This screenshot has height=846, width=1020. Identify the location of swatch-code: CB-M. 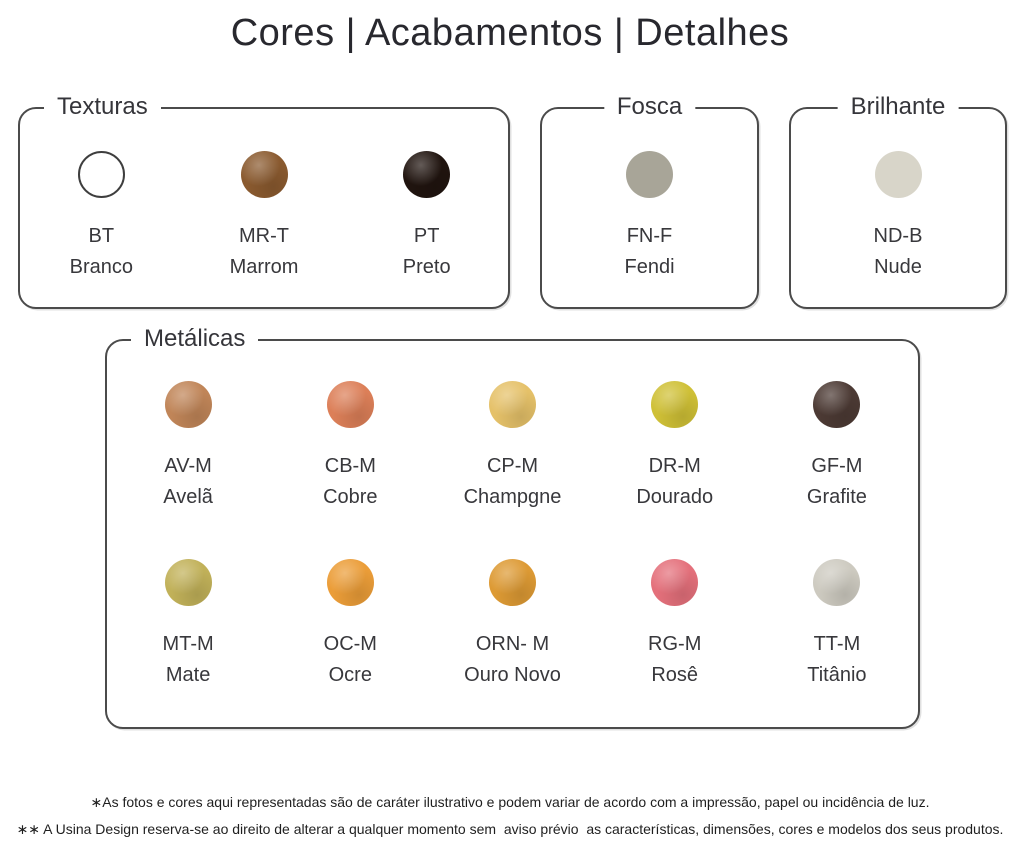
(350, 466).